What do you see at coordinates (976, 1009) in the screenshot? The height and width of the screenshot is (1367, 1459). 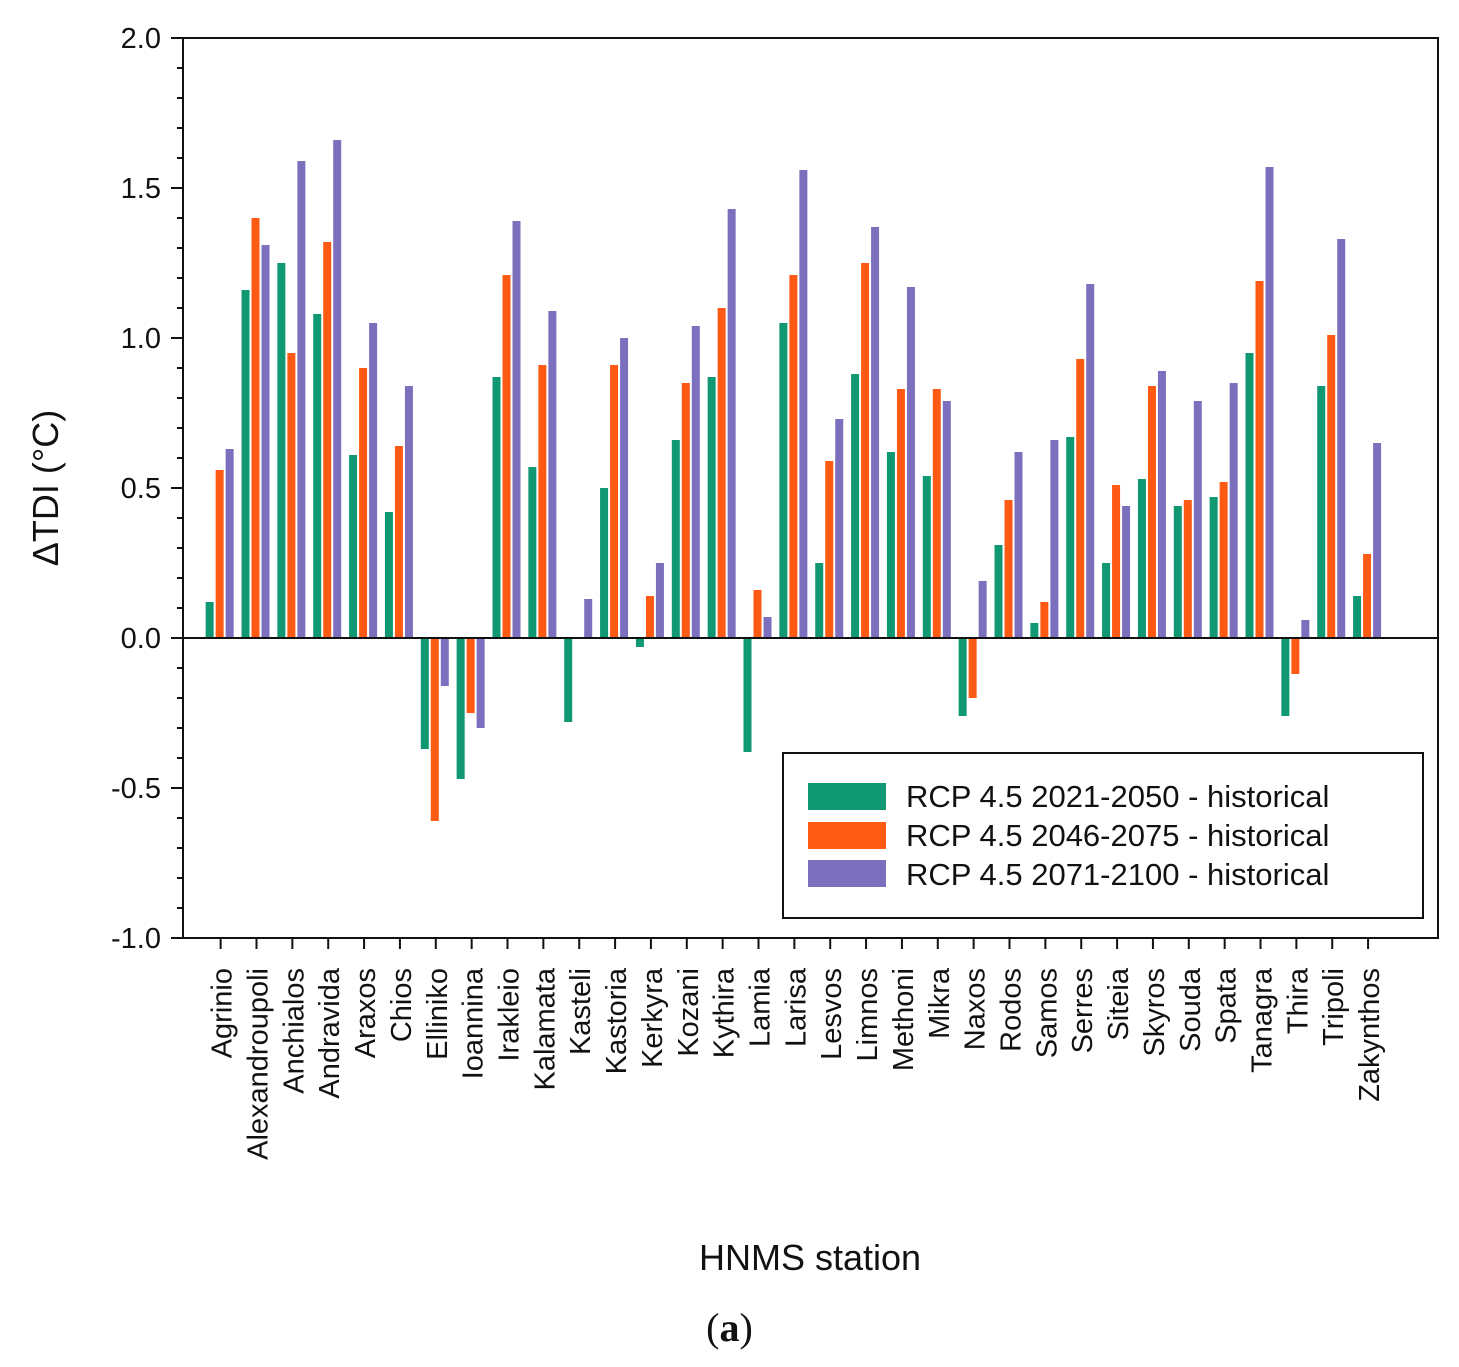 I see `x-tick-label: Naxos` at bounding box center [976, 1009].